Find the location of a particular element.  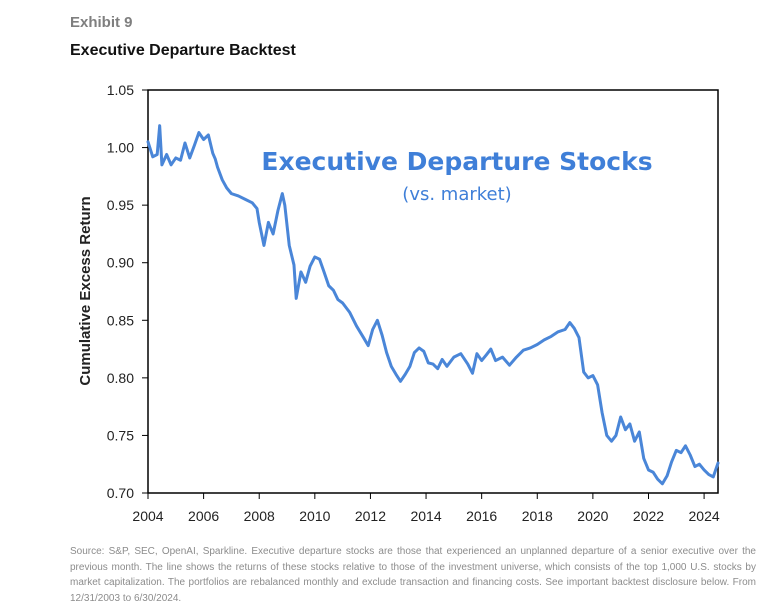

x-tick-label: 2016 is located at coordinates (481, 516).